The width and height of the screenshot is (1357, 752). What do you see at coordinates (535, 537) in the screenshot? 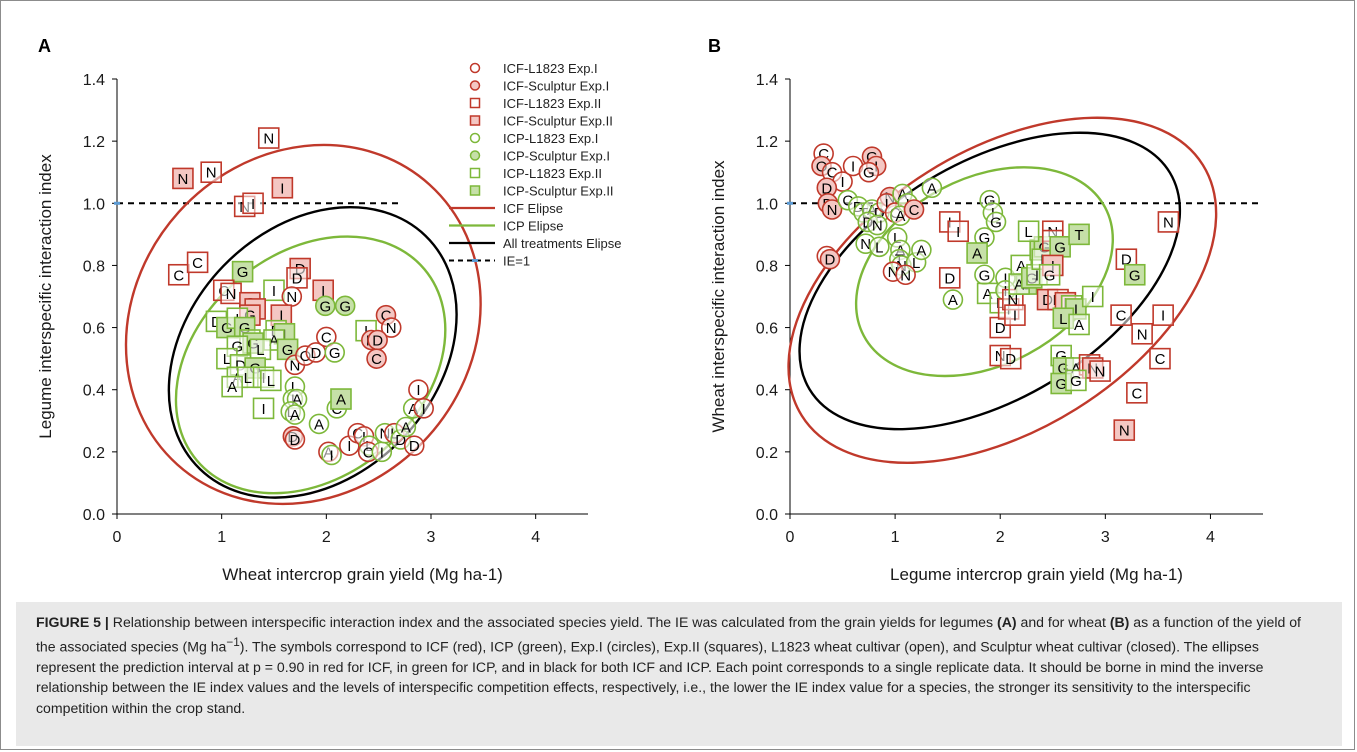
I see `x-tick-label: 4` at bounding box center [535, 537].